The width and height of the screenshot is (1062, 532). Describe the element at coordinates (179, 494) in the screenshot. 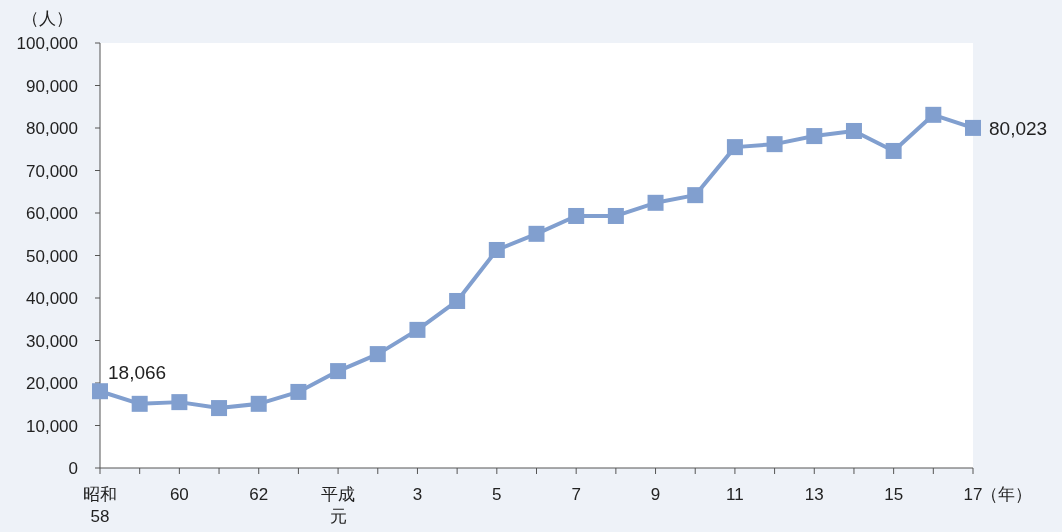

I see `x-tick-label: 60` at that location.